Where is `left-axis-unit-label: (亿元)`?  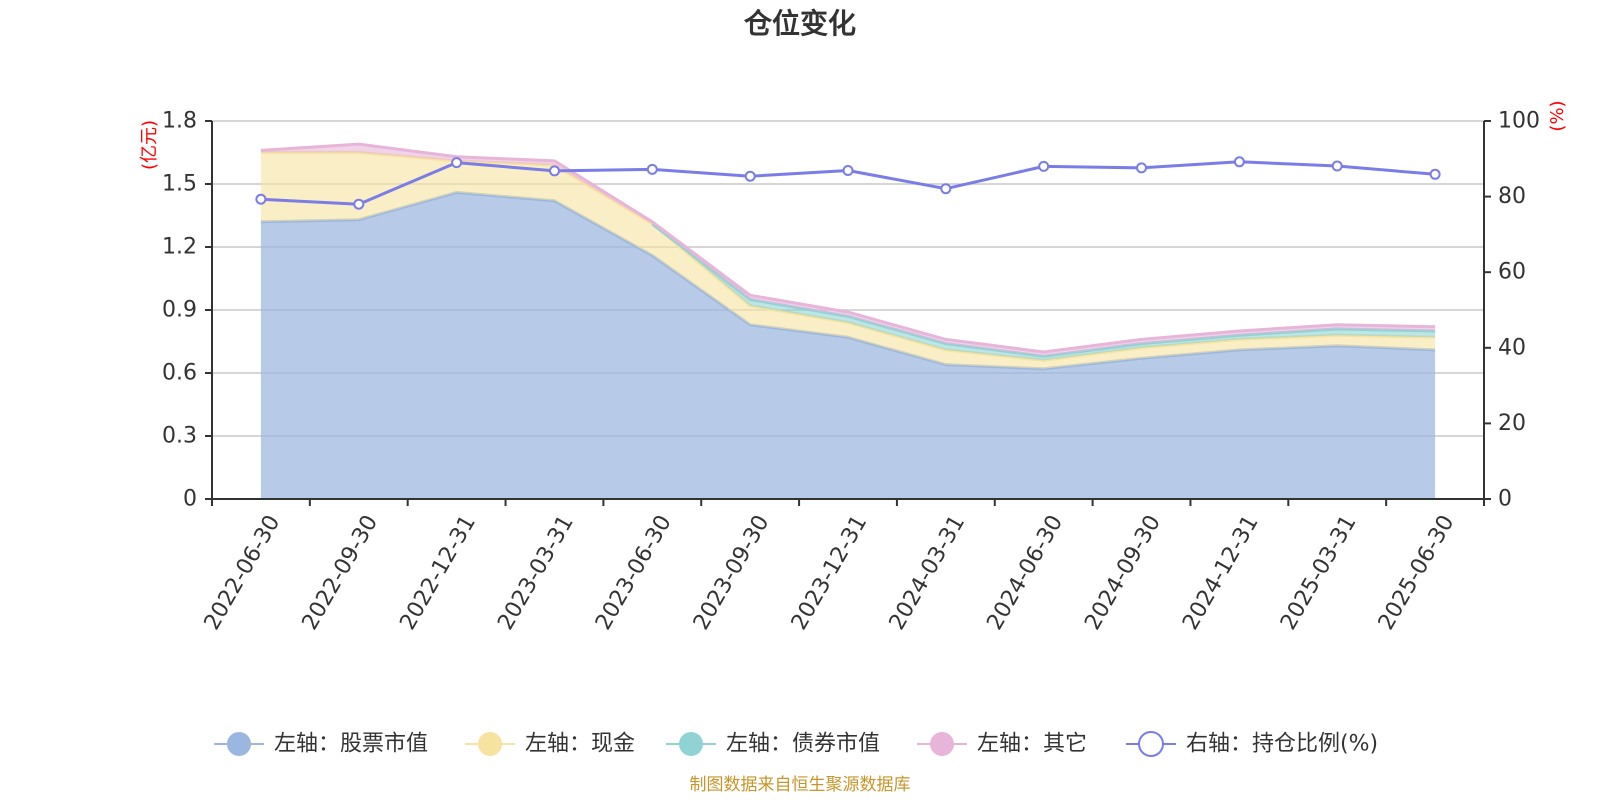
left-axis-unit-label: (亿元) is located at coordinates (149, 145).